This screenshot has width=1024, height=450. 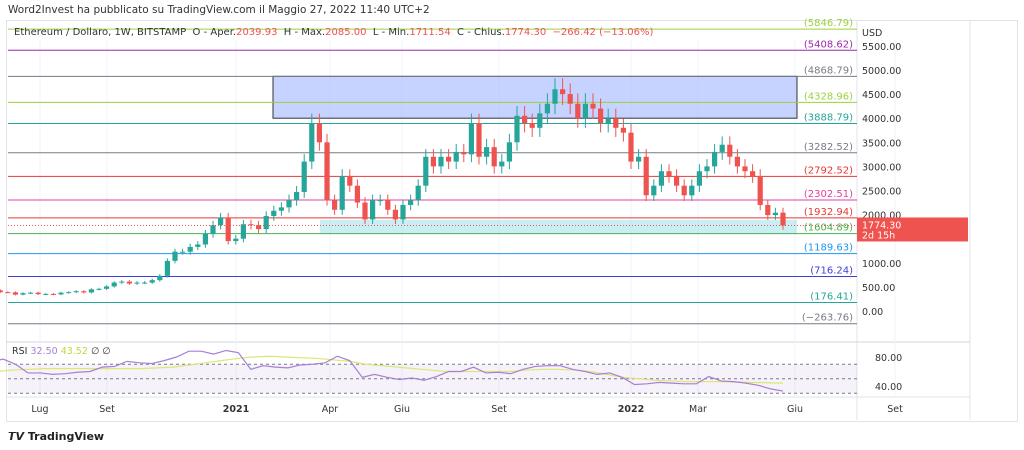 I want to click on level-label: (5408.62), so click(x=828, y=44).